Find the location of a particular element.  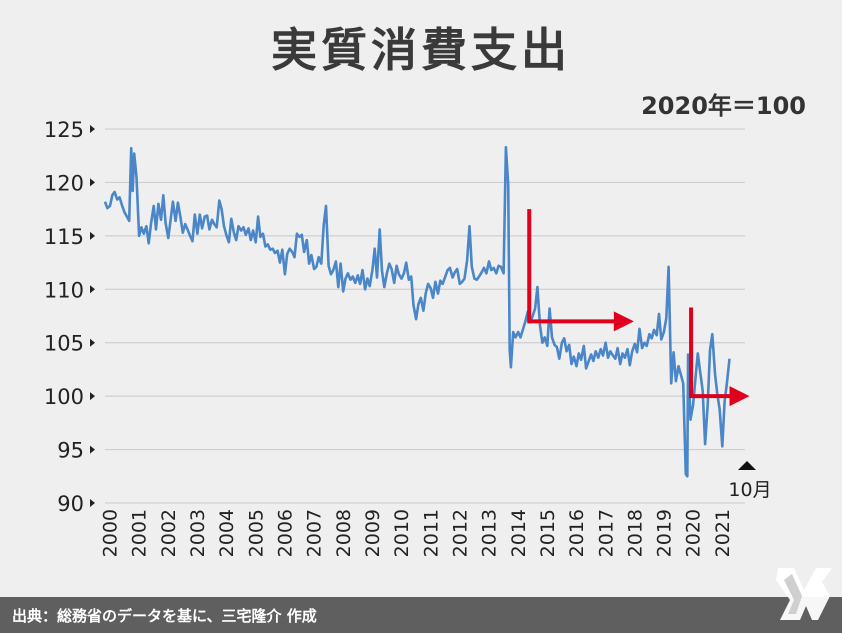

x-tick-label: 2006 is located at coordinates (286, 533).